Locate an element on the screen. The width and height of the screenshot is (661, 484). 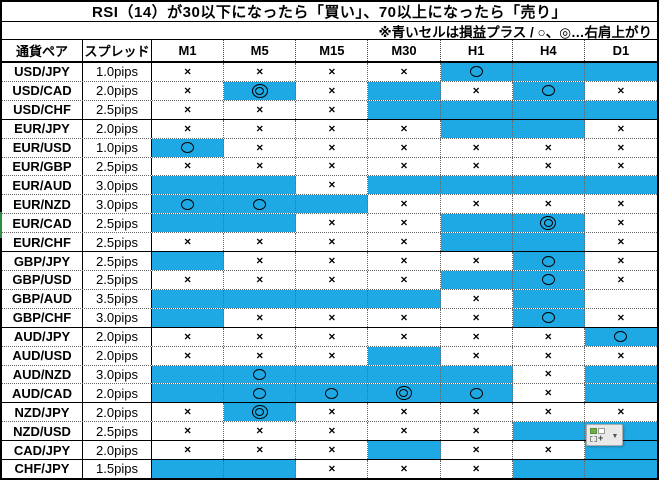
cell-AUD-CAD-M15 is located at coordinates (332, 393).